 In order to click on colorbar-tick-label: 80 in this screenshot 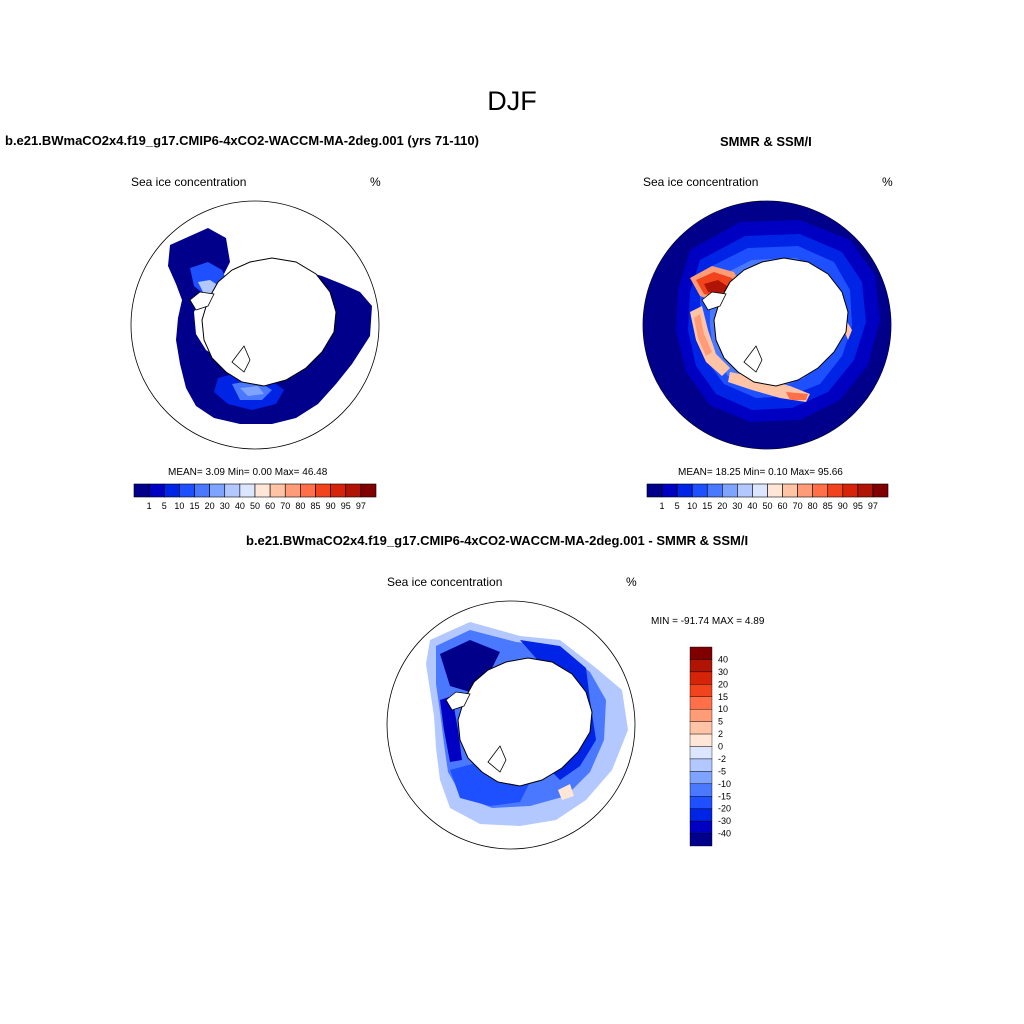, I will do `click(300, 506)`.